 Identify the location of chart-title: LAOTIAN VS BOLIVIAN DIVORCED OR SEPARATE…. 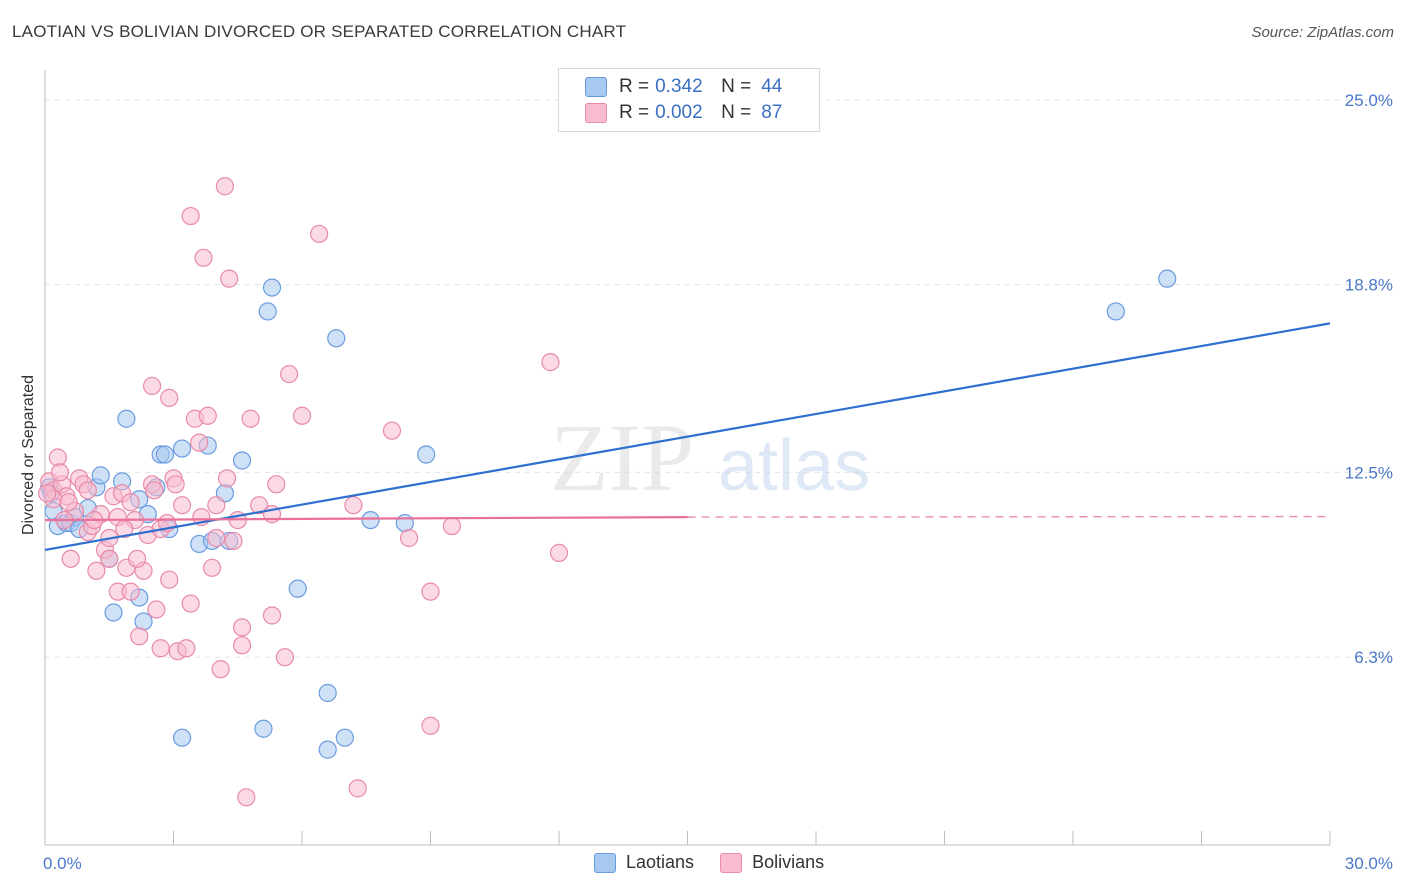
(319, 31).